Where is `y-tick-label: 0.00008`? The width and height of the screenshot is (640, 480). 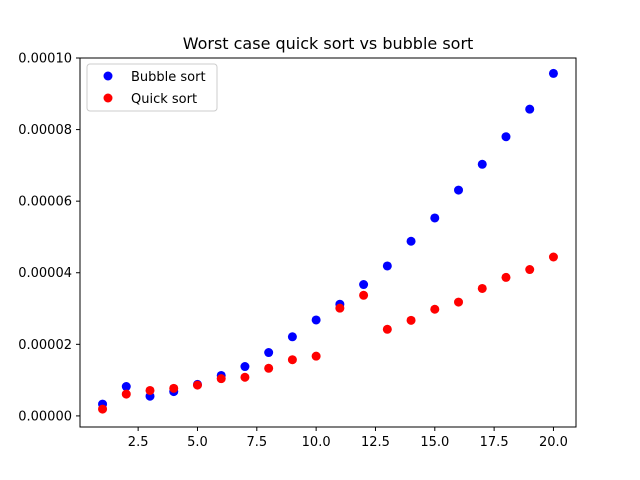 y-tick-label: 0.00008 is located at coordinates (45, 130).